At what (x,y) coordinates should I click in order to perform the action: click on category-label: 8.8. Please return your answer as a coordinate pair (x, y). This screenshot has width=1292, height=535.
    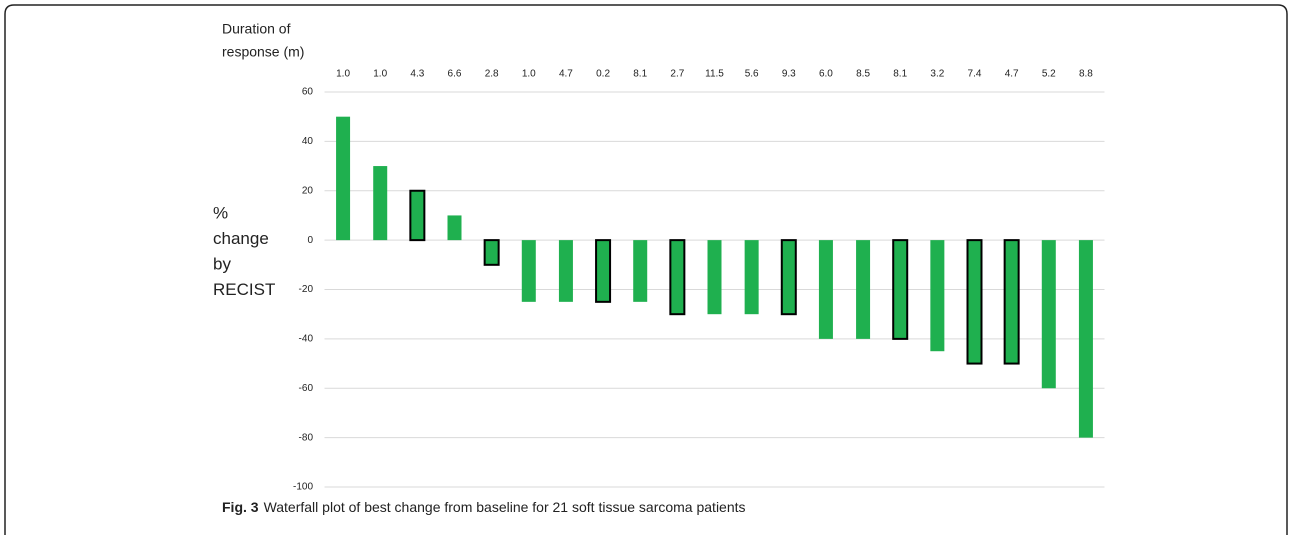
    Looking at the image, I should click on (1086, 74).